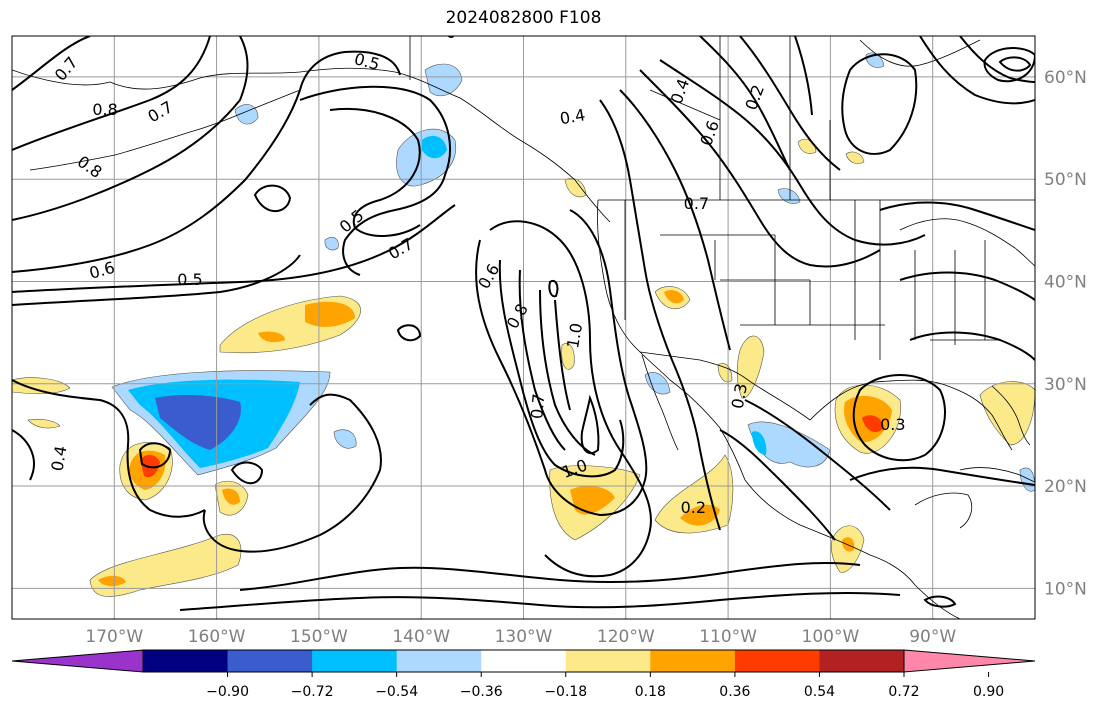 Image resolution: width=1105 pixels, height=712 pixels. Describe the element at coordinates (1065, 385) in the screenshot. I see `lat-label: 30°N` at that location.